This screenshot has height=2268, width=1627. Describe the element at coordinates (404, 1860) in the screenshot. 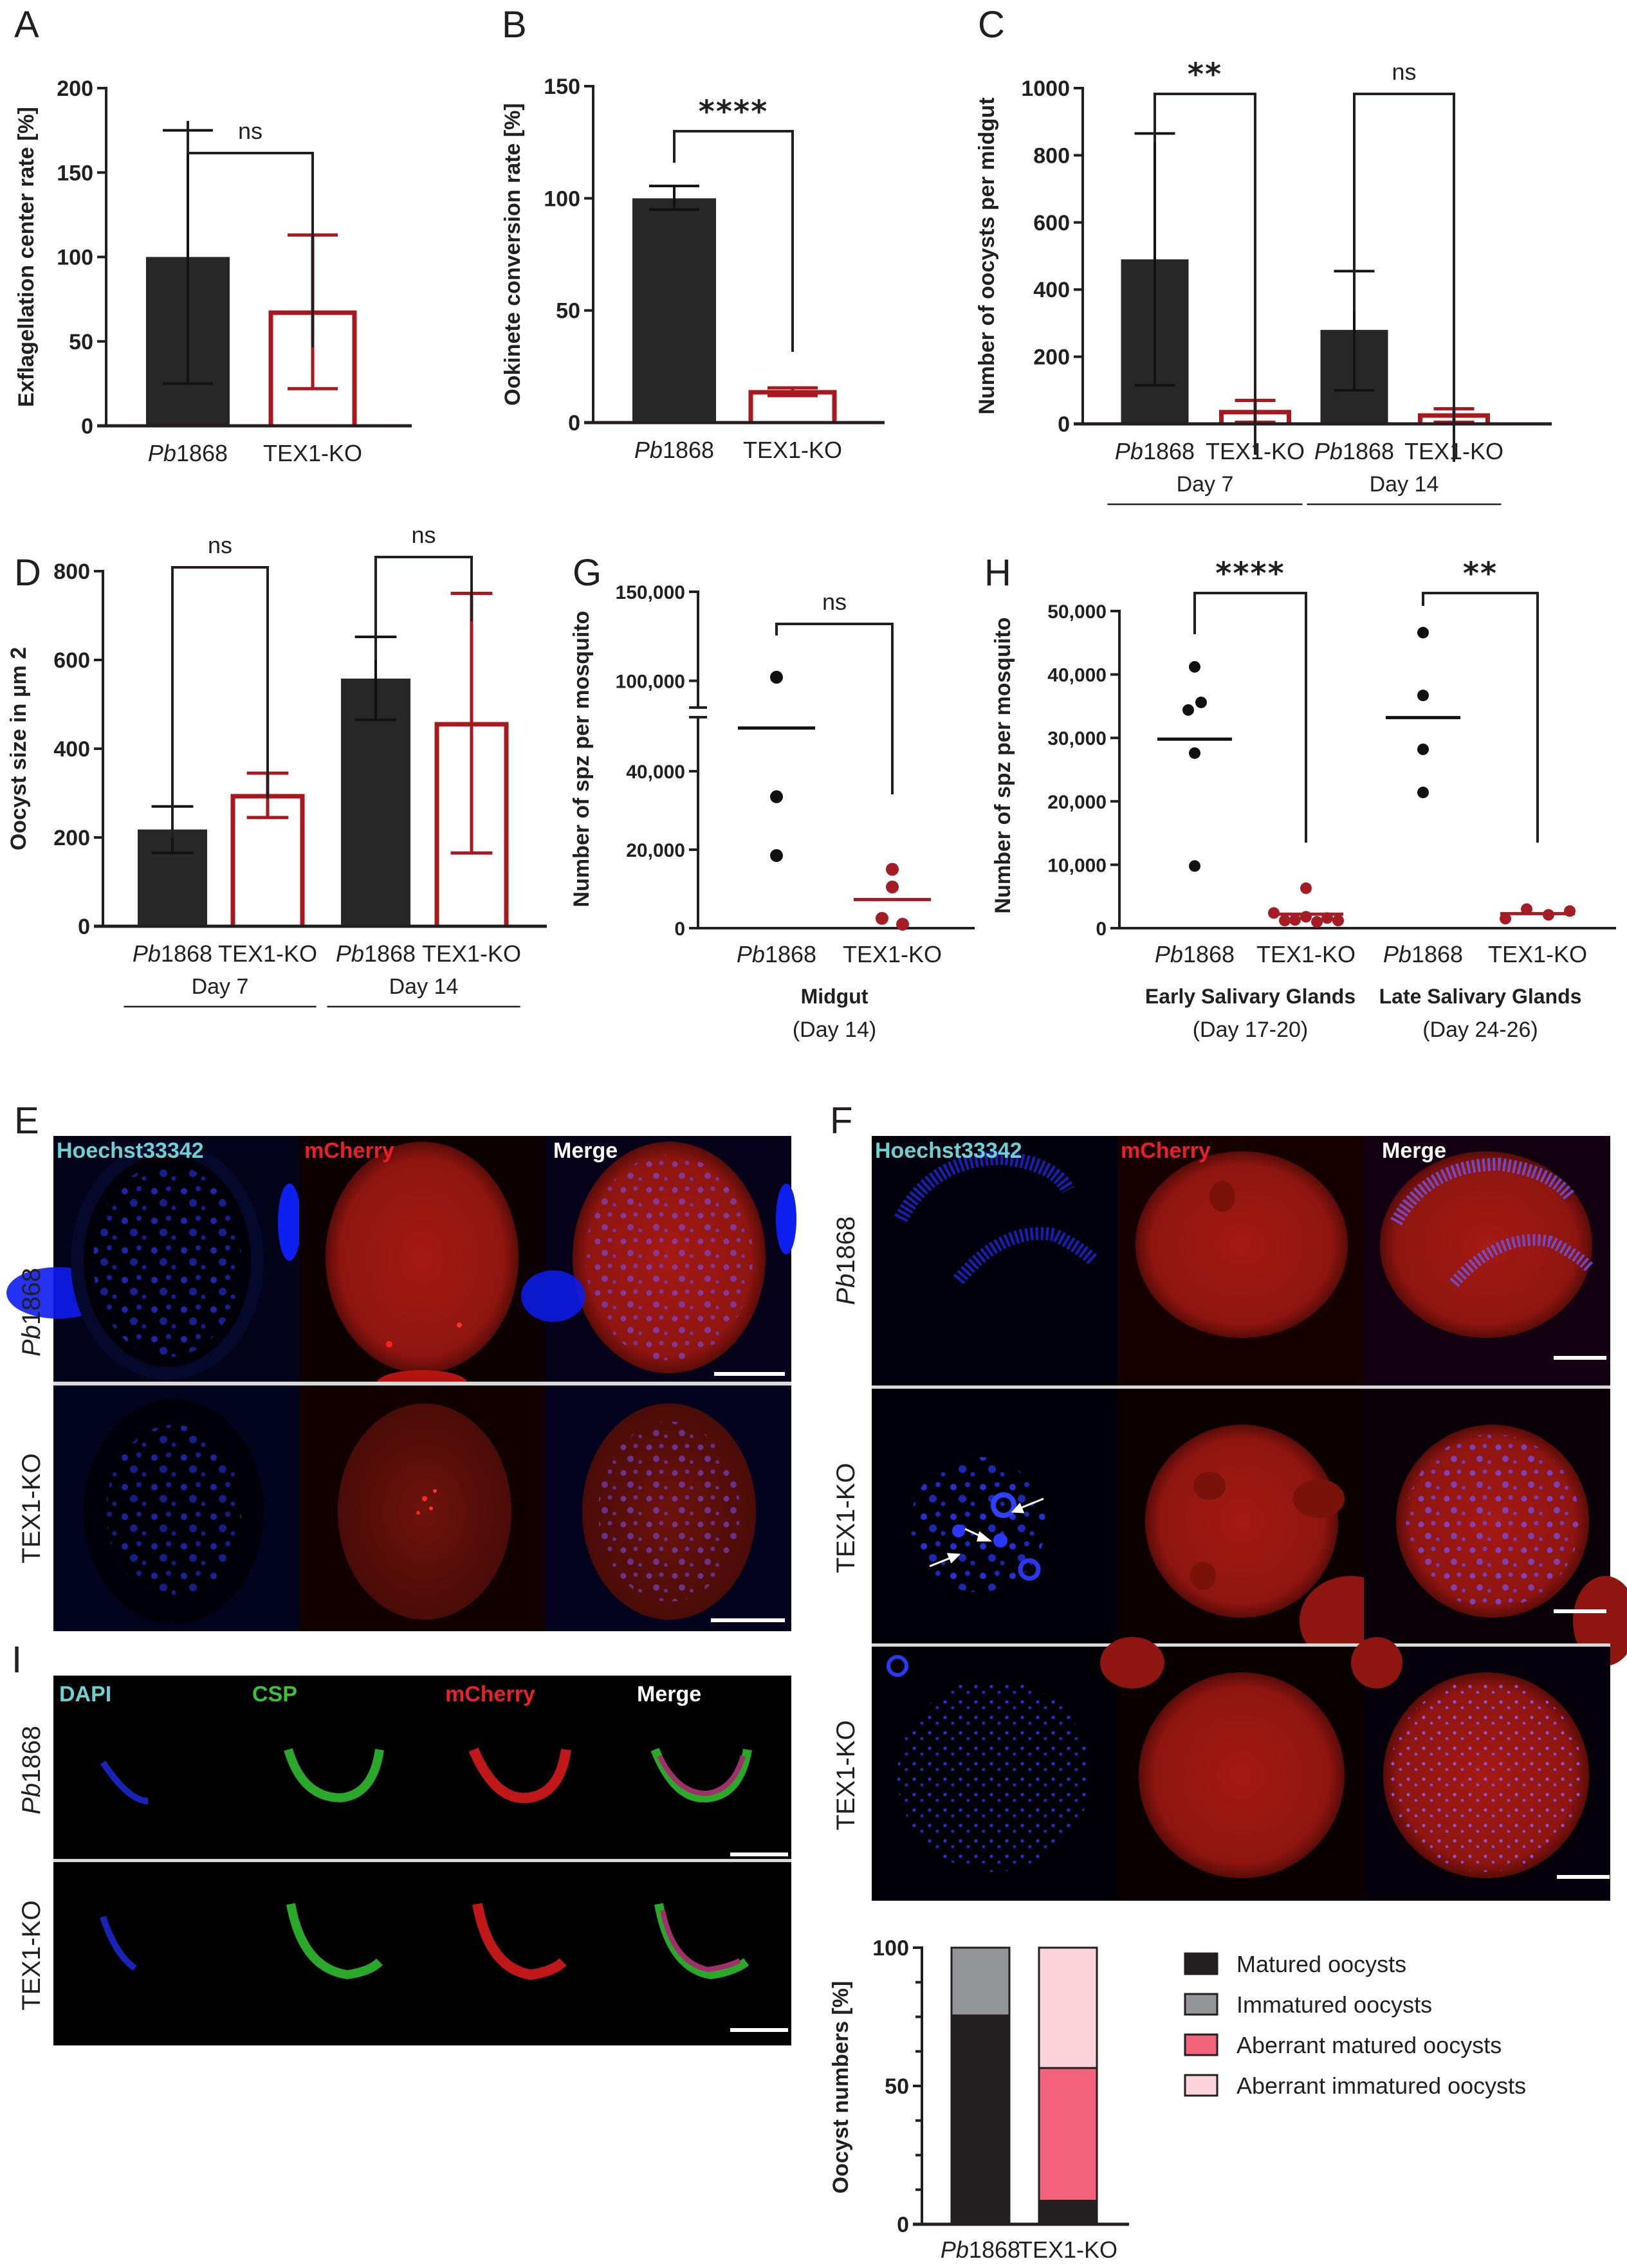

I see `panel-i-microscopy: DAPI CSP mCherry Merge Pb1868 TEX1-KO` at that location.